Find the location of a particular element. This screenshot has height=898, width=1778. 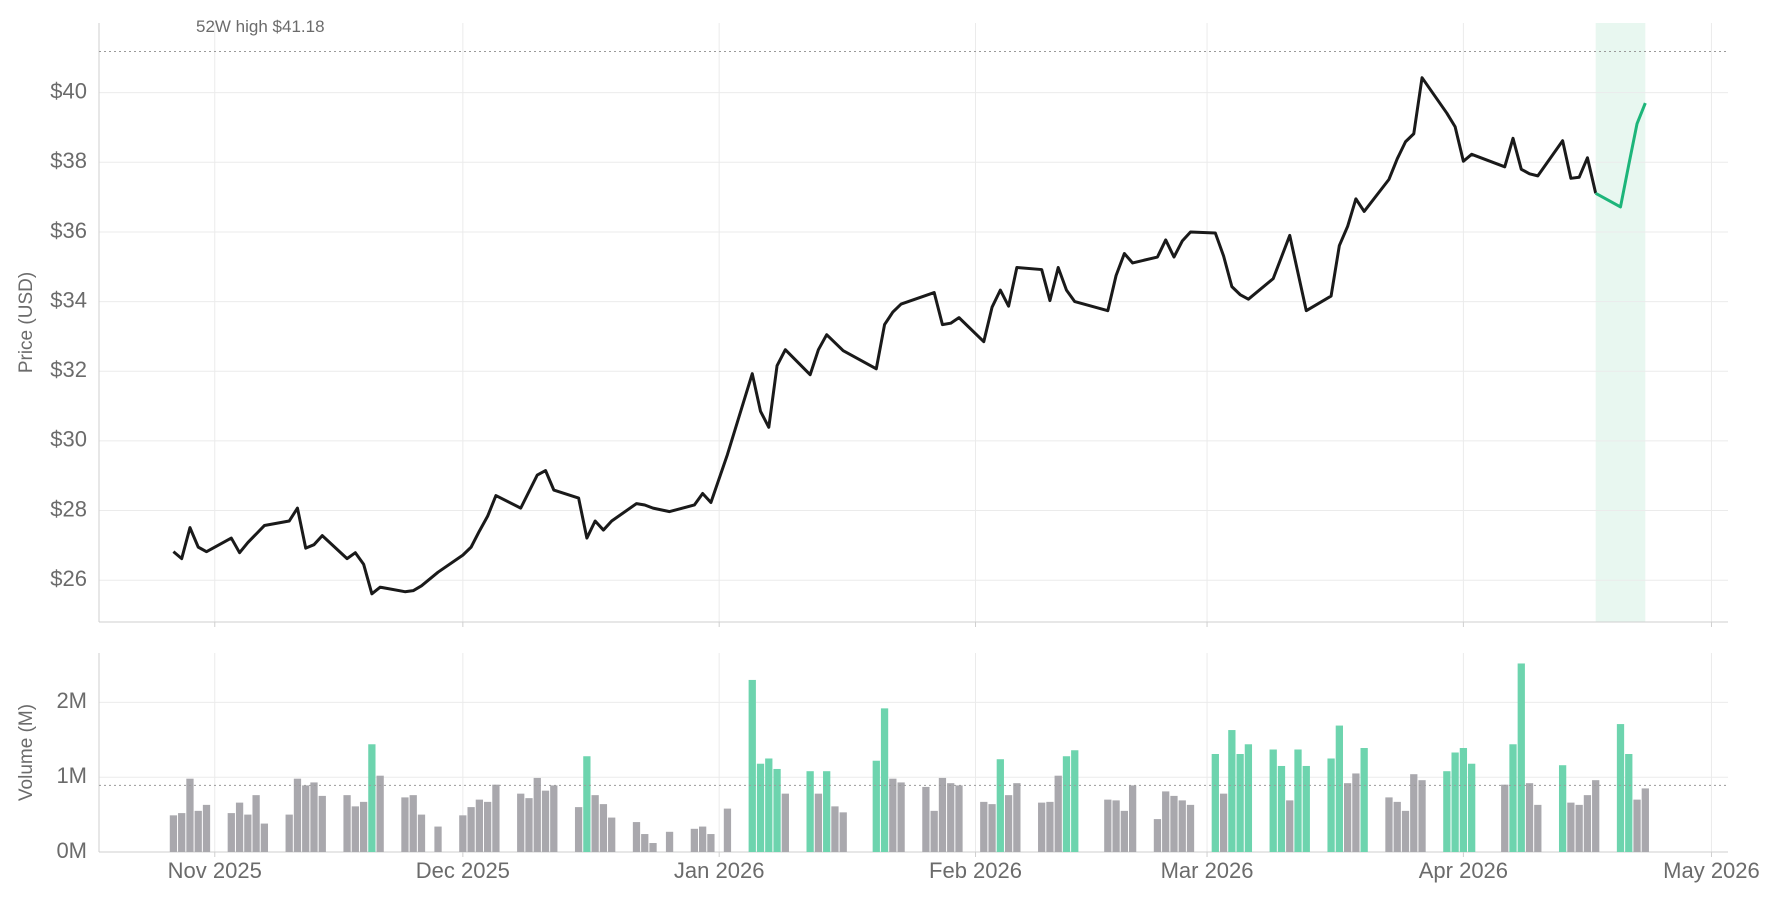

x-tick-label: May 2026 is located at coordinates (1711, 870).